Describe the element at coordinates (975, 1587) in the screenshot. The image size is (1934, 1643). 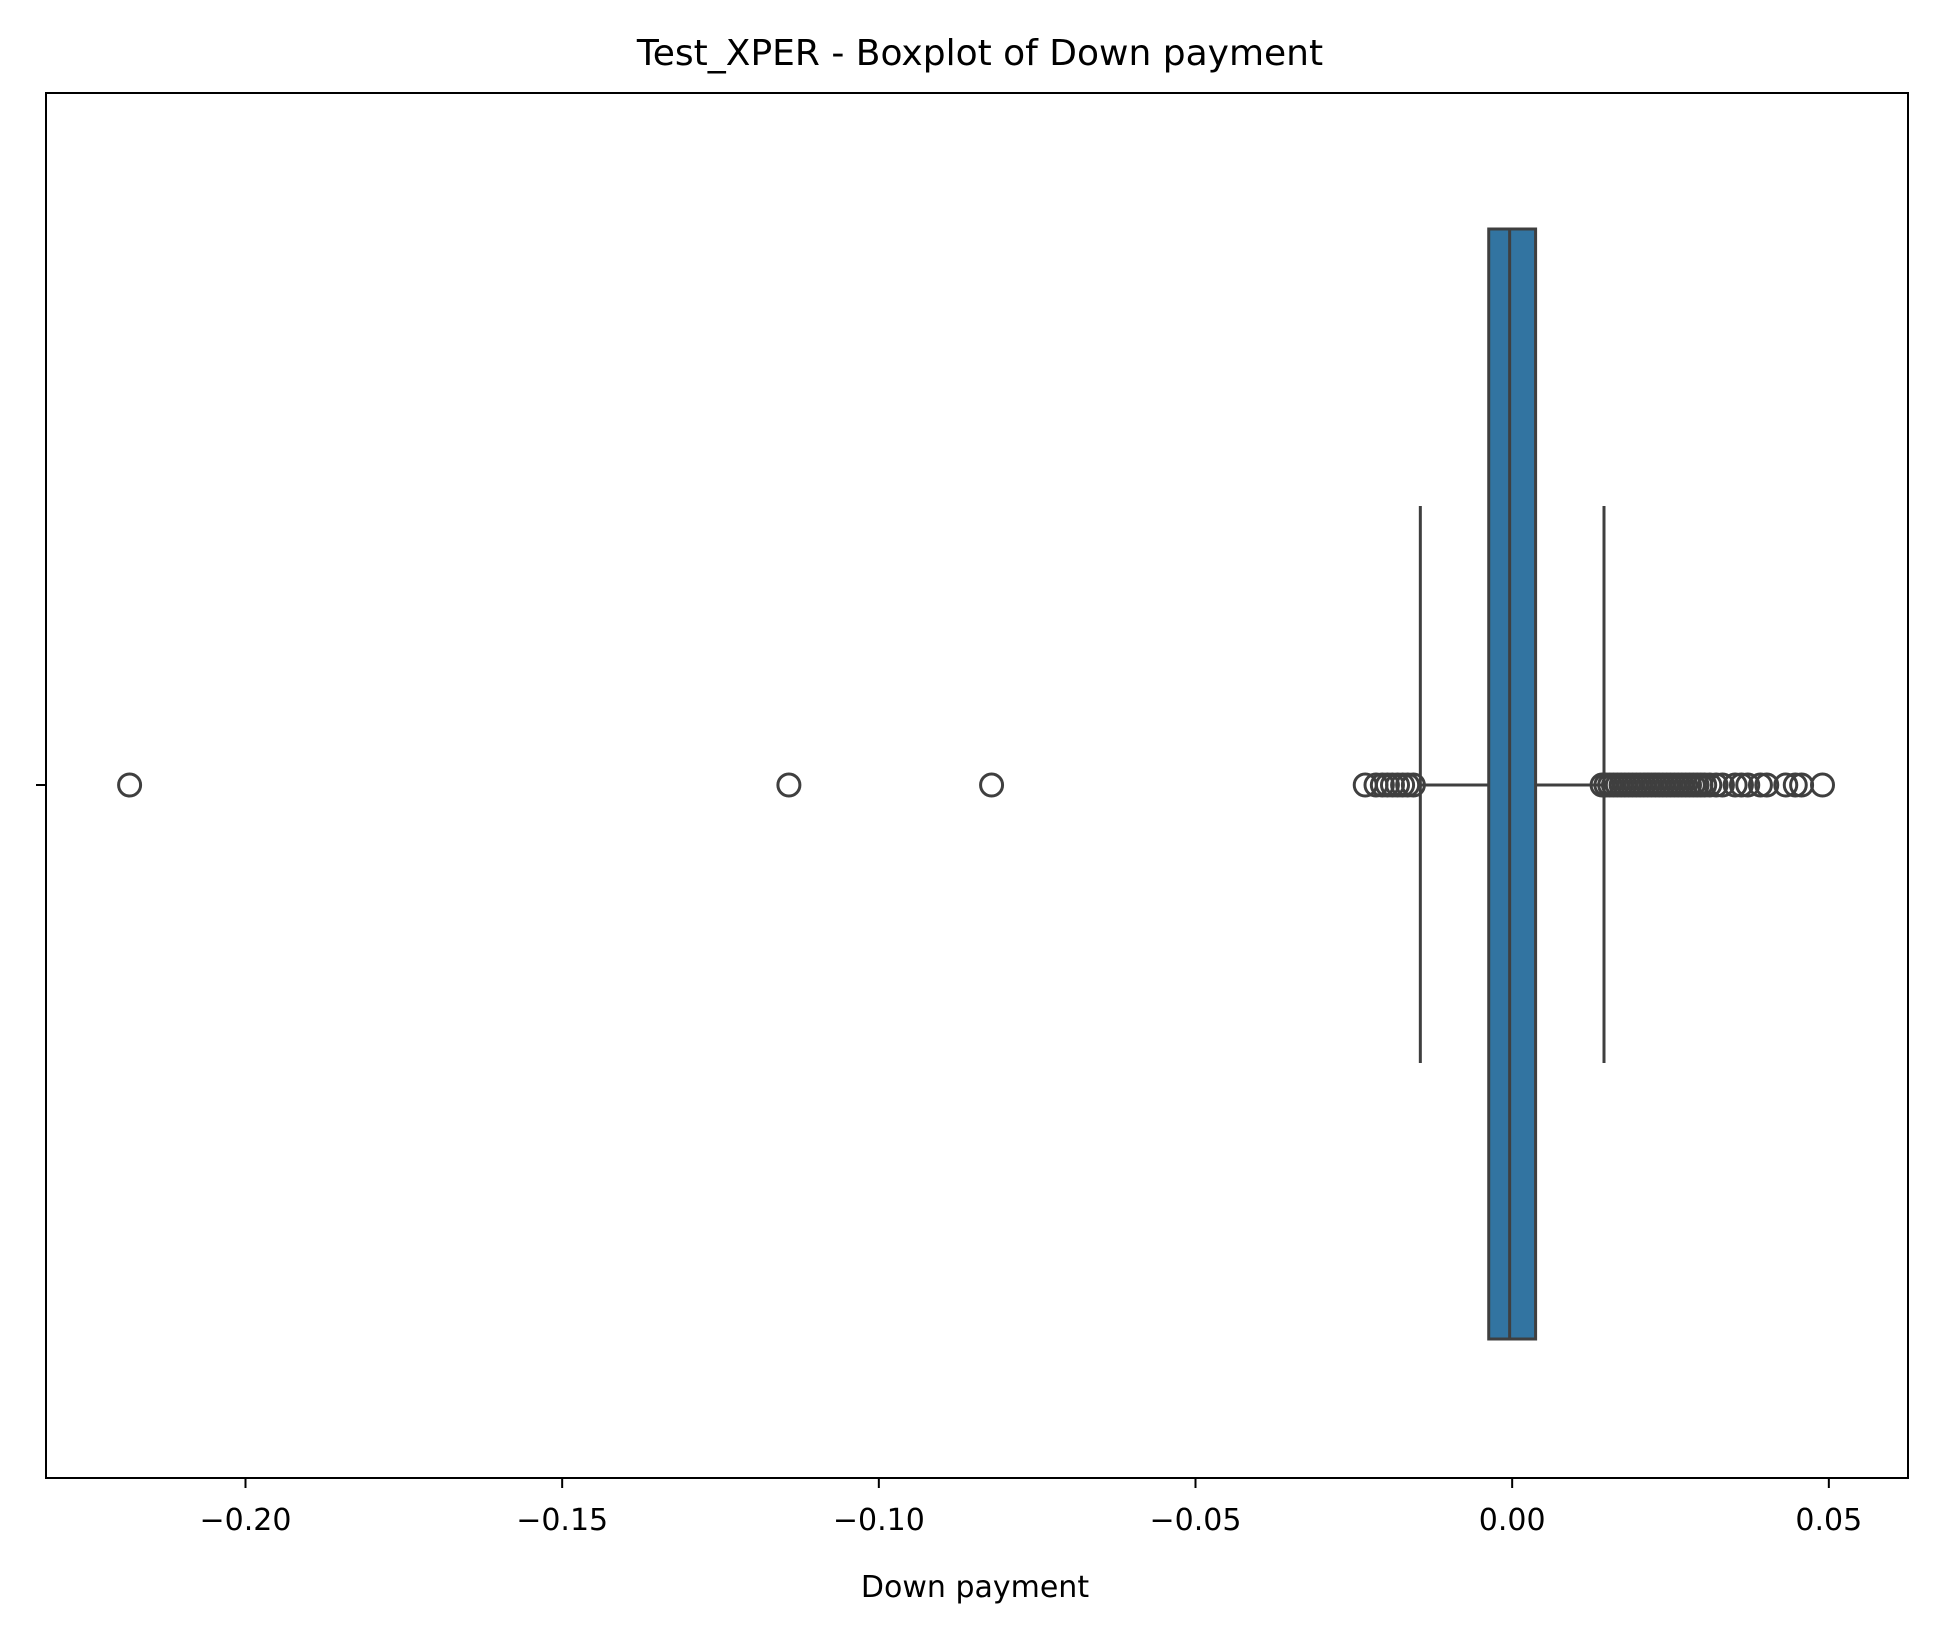
I see `x-axis-label: Down payment` at that location.